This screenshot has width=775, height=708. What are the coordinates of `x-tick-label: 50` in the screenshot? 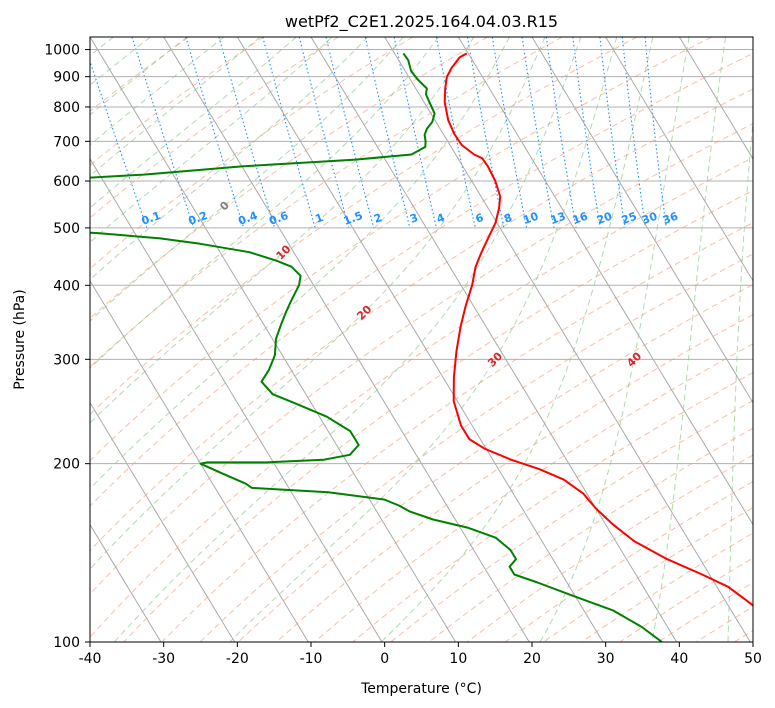 It's located at (753, 659).